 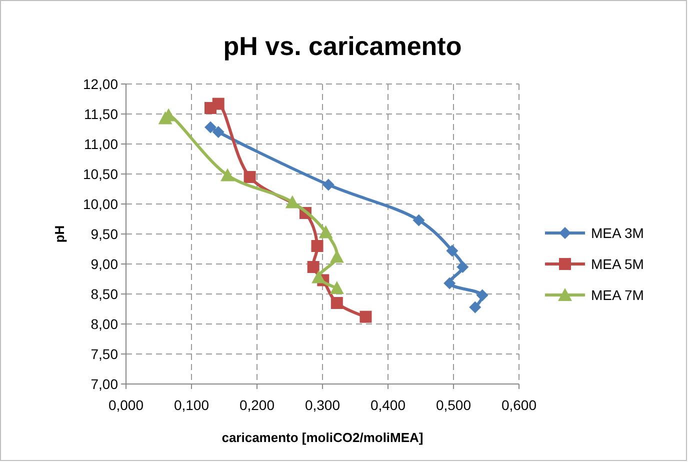 I want to click on x-tick-label: 0,200, so click(x=257, y=405).